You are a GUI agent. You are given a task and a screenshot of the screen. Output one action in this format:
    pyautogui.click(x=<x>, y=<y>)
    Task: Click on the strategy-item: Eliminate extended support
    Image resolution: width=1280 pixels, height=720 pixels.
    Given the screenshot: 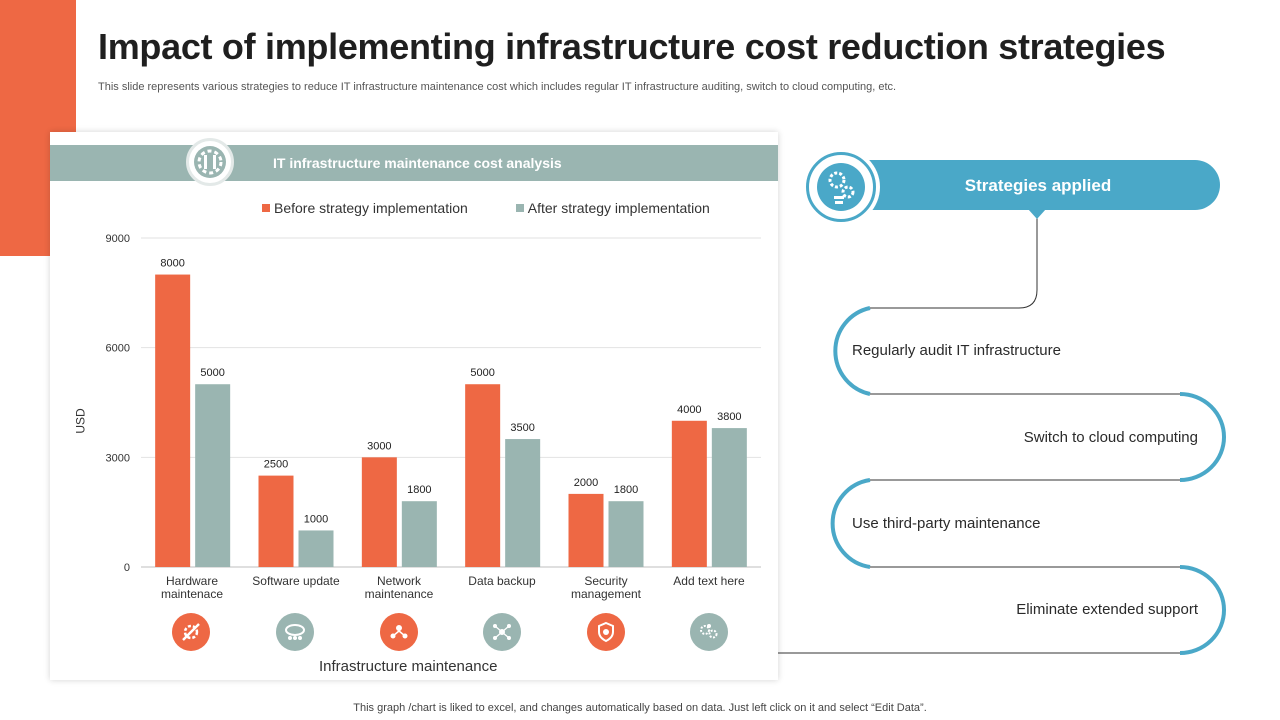 What is the action you would take?
    pyautogui.click(x=1107, y=609)
    